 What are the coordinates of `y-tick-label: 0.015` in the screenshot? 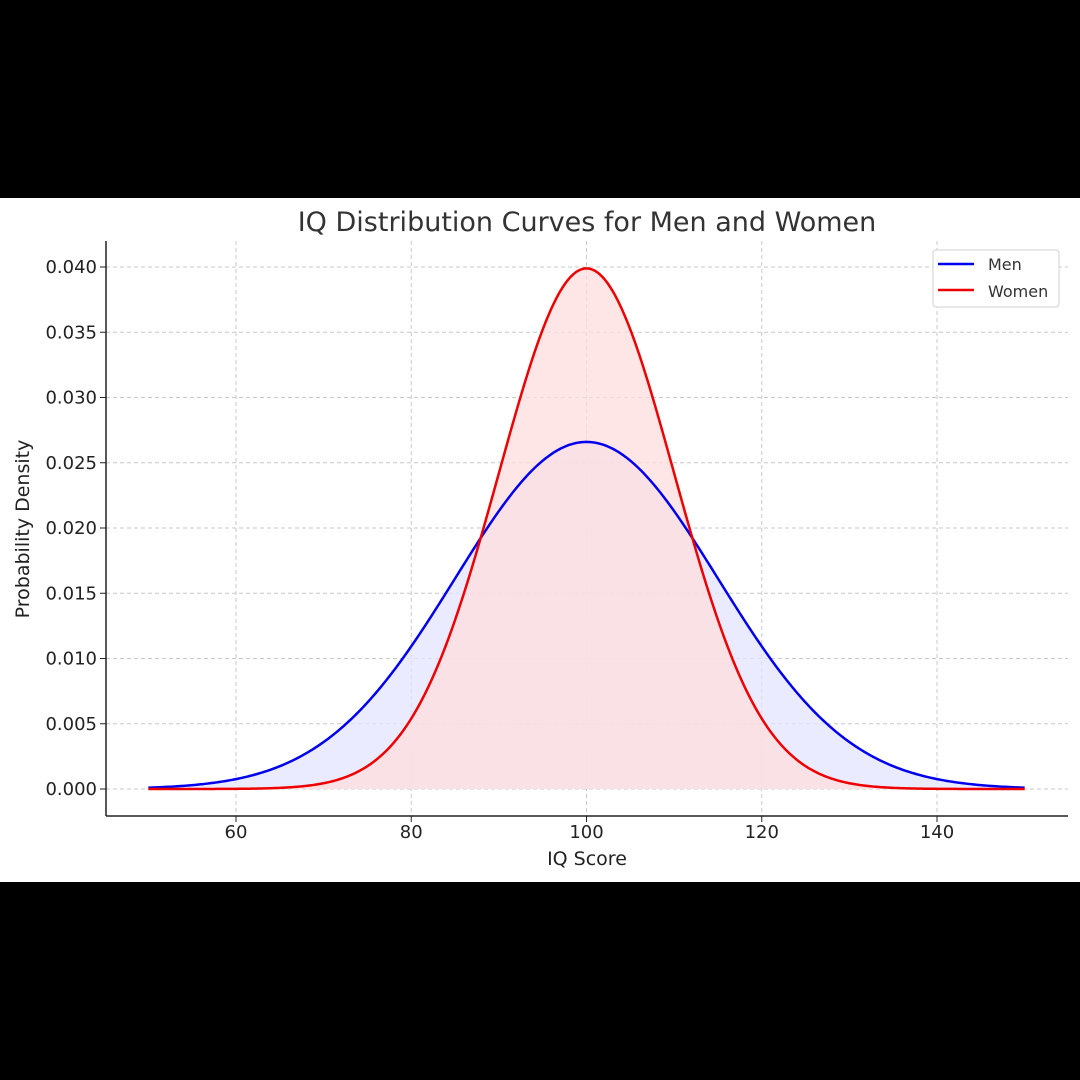 It's located at (71, 593).